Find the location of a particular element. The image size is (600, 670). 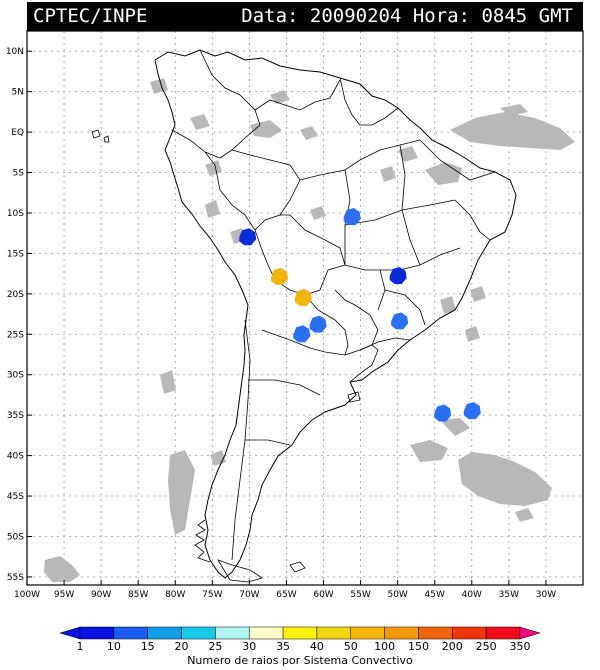

colorbar-label: 250 is located at coordinates (486, 646).